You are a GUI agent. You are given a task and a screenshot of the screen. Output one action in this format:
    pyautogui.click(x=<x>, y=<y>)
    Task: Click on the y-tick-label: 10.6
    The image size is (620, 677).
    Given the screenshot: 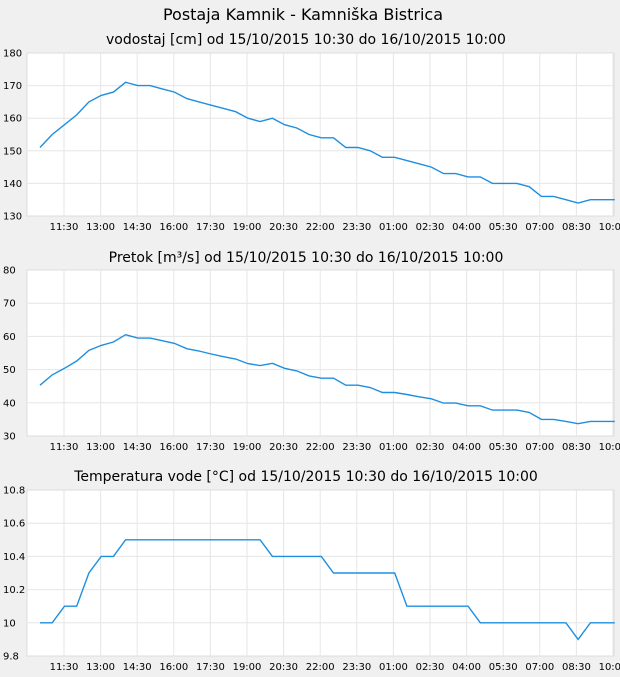 What is the action you would take?
    pyautogui.click(x=14, y=524)
    